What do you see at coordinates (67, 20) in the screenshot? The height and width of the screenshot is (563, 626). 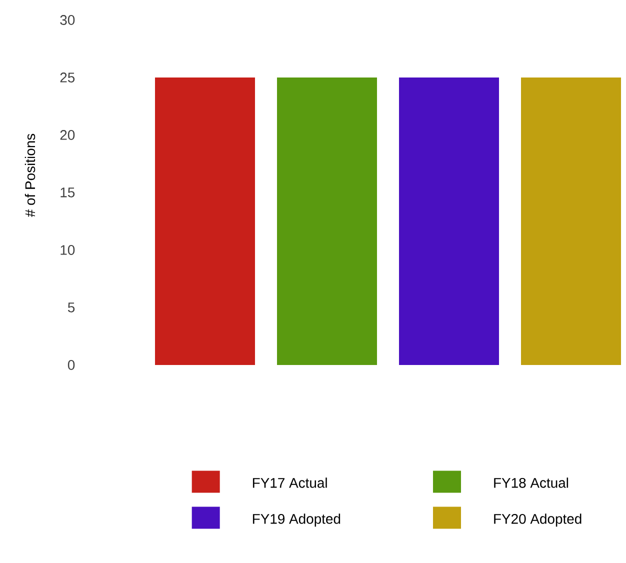 I see `y-tick-label: 30` at bounding box center [67, 20].